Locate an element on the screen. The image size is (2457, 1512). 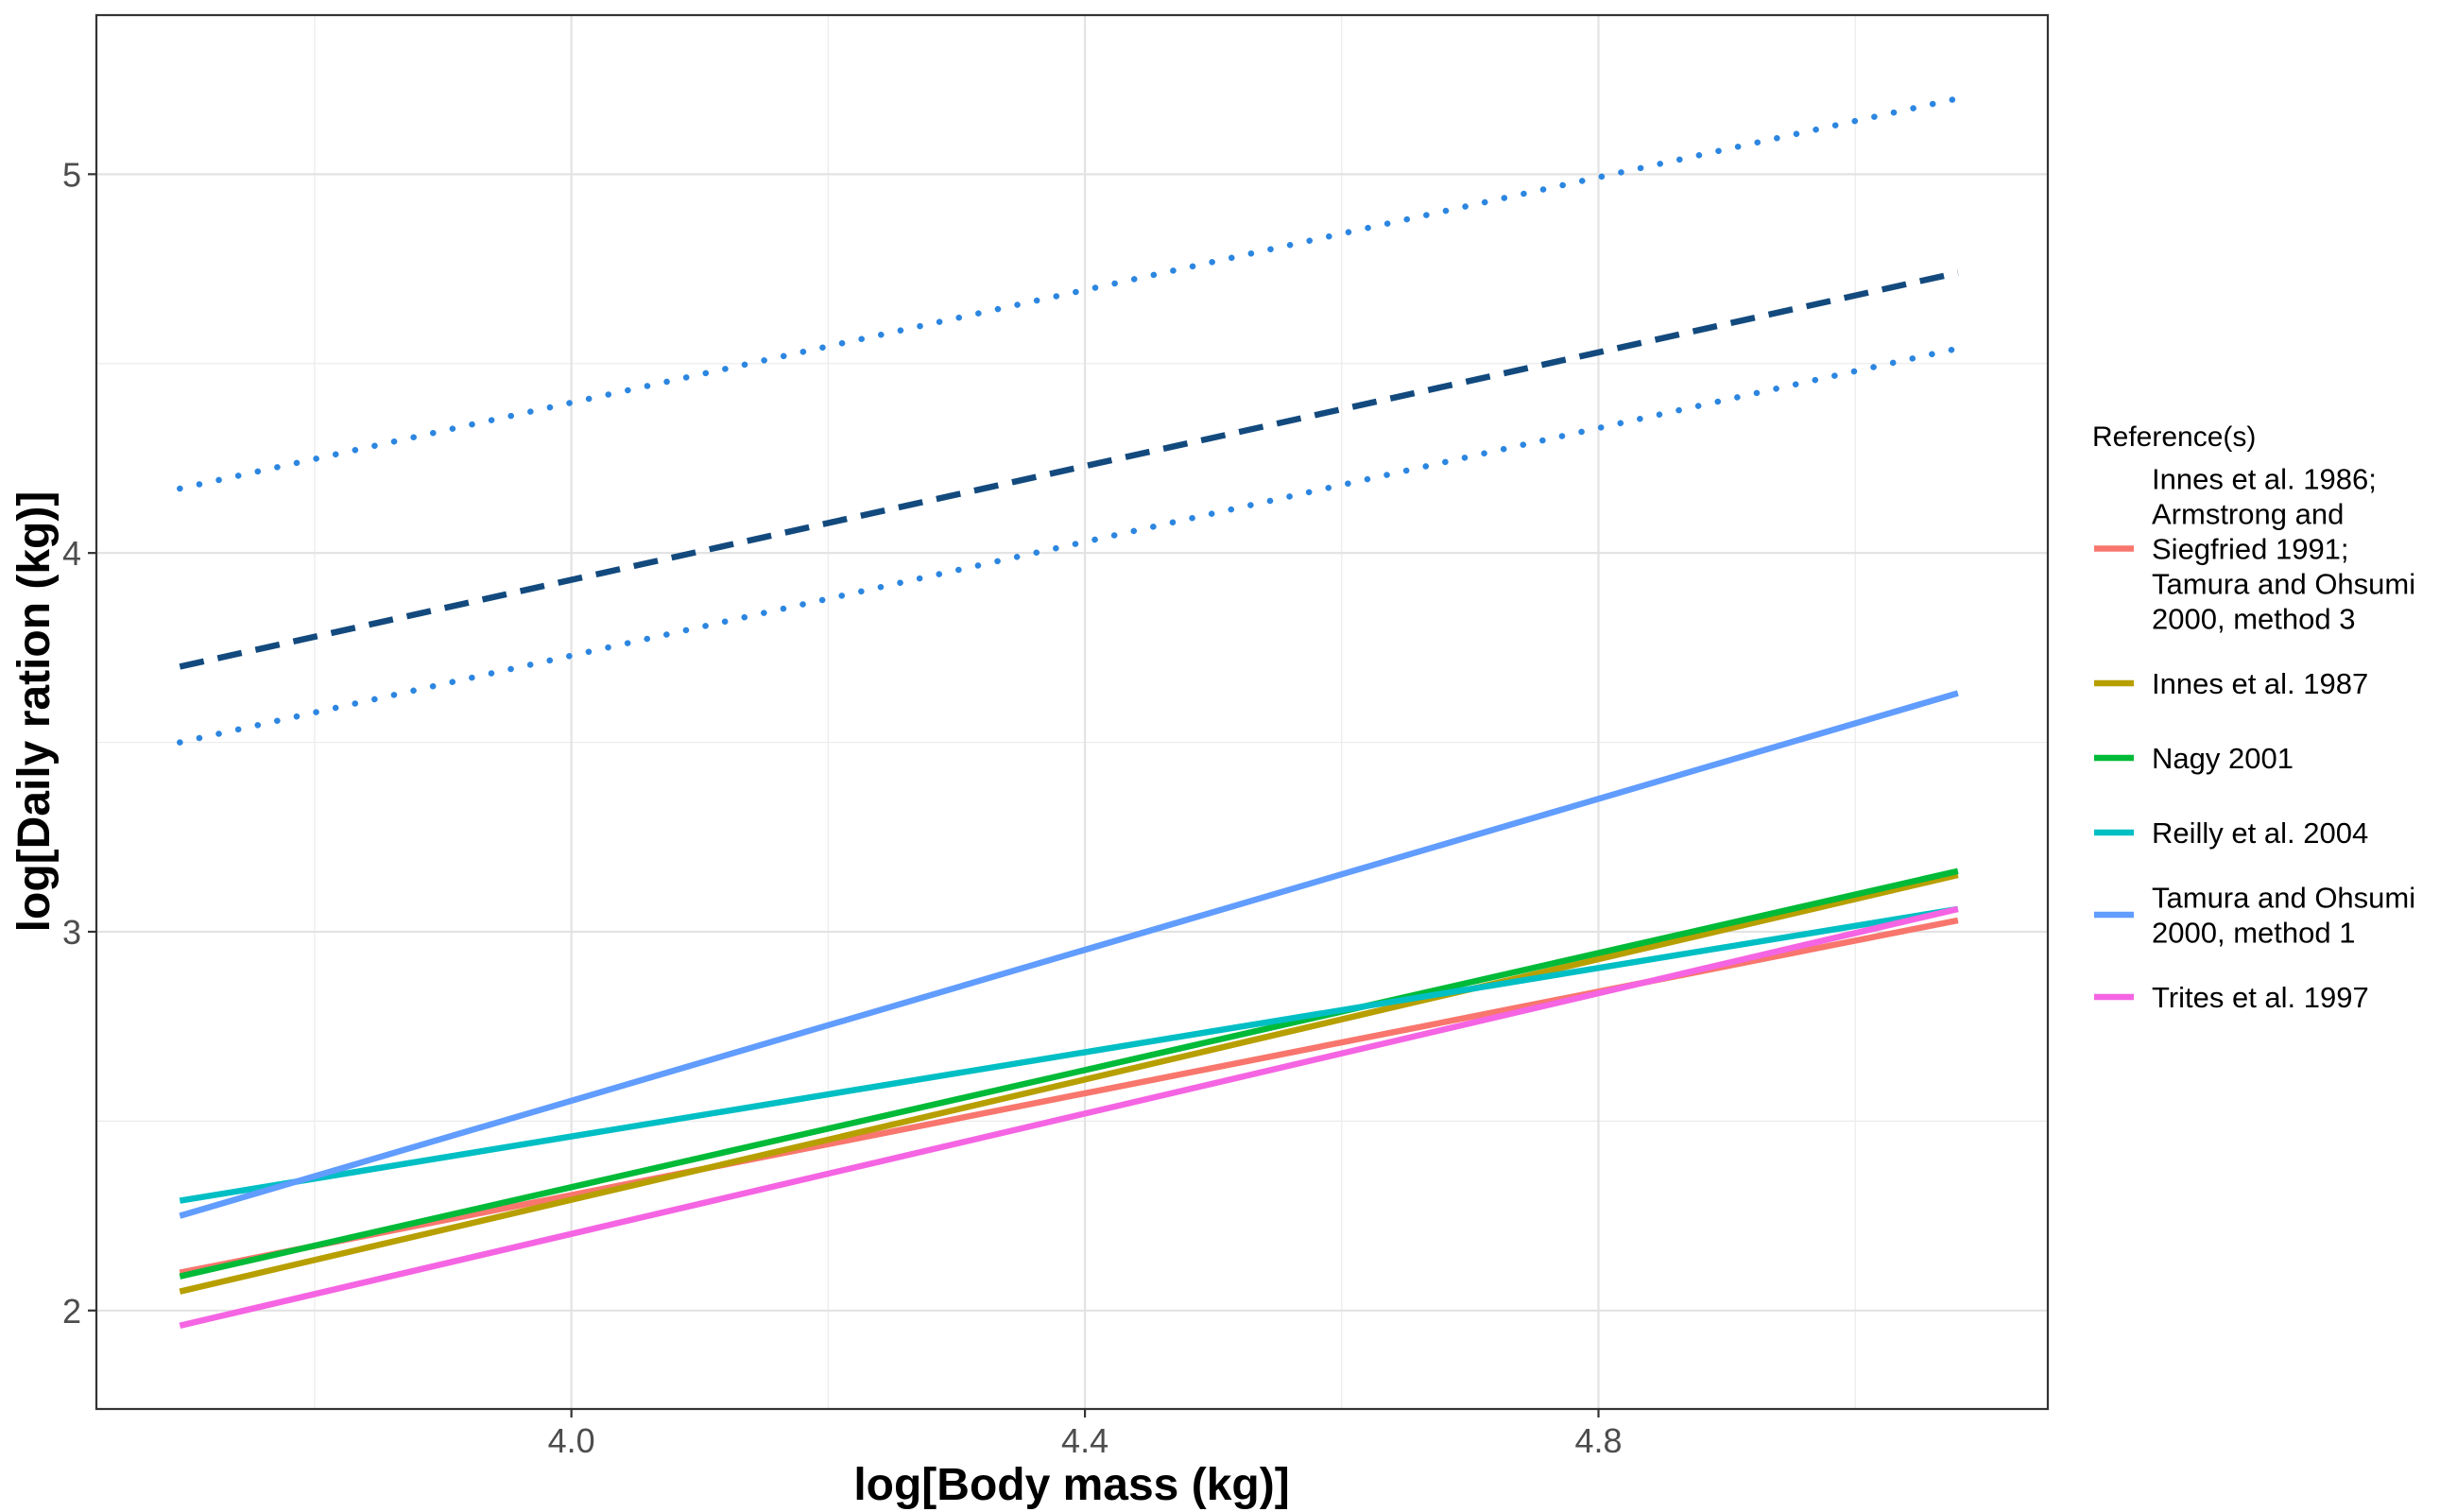
legend-label-5: Trites et al. 1997 is located at coordinates (2260, 997).